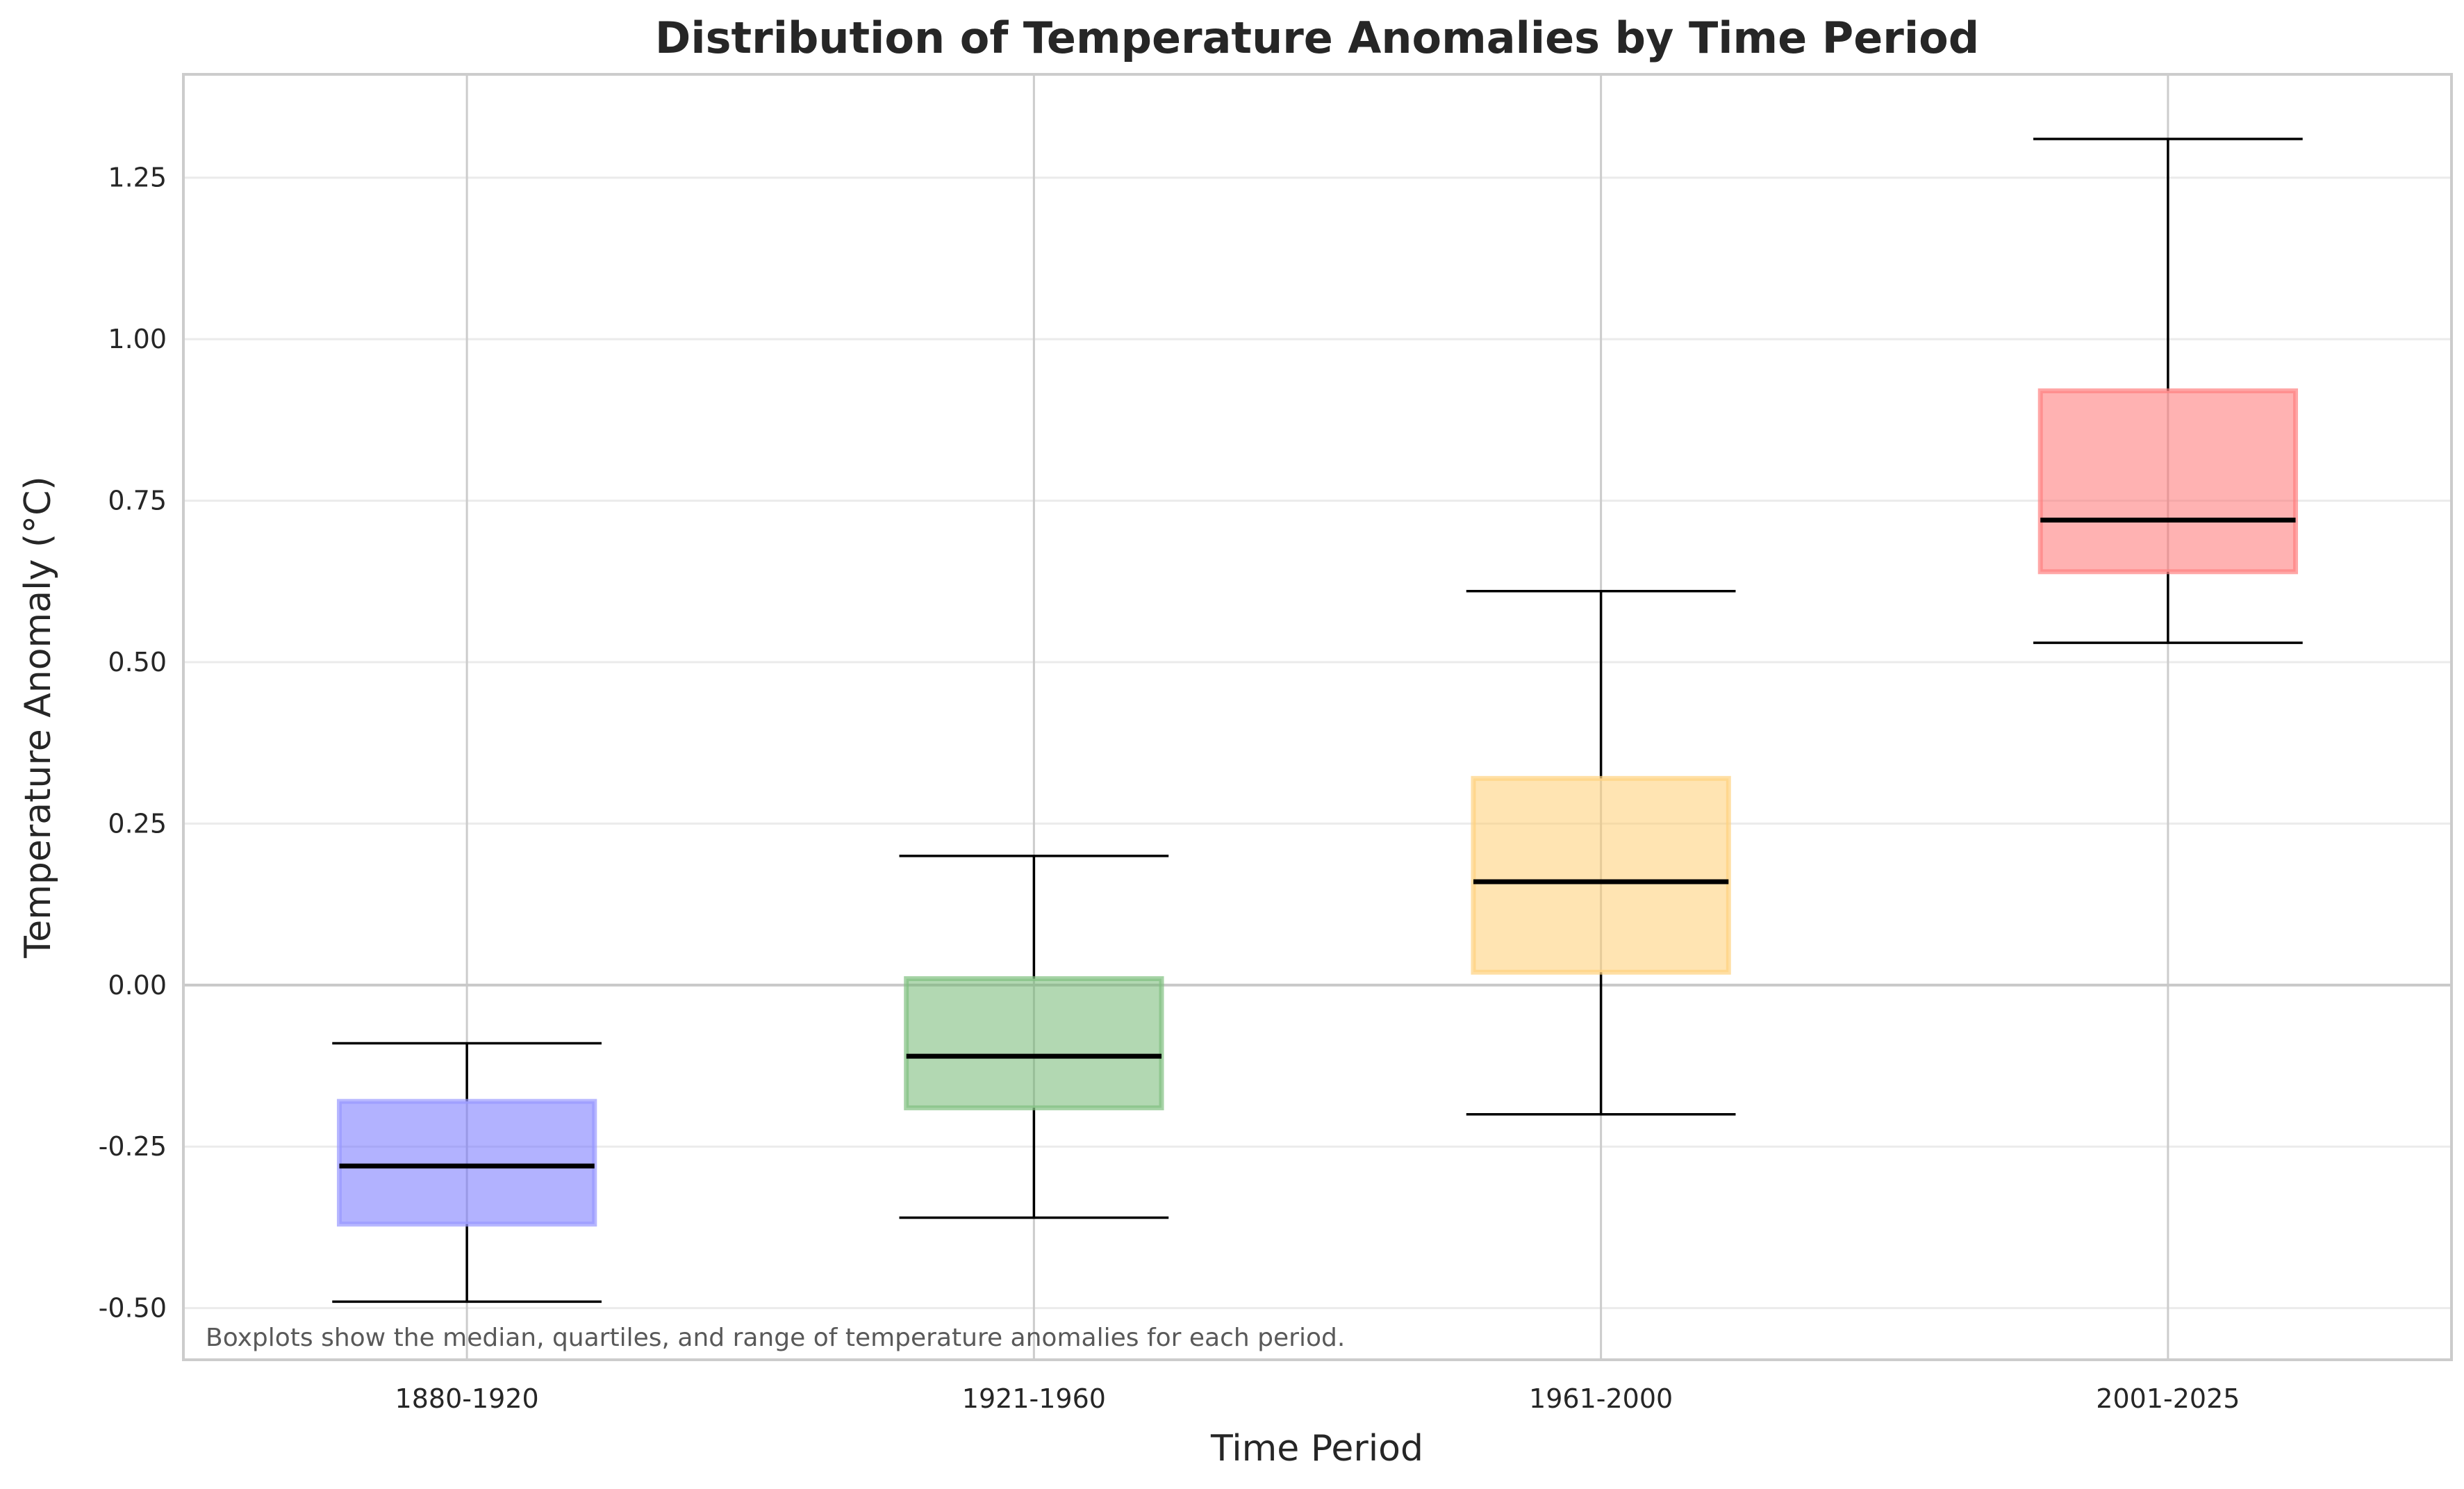 The image size is (2464, 1489). What do you see at coordinates (38, 717) in the screenshot?
I see `y-axis-label: Temperature Anomaly (°C)` at bounding box center [38, 717].